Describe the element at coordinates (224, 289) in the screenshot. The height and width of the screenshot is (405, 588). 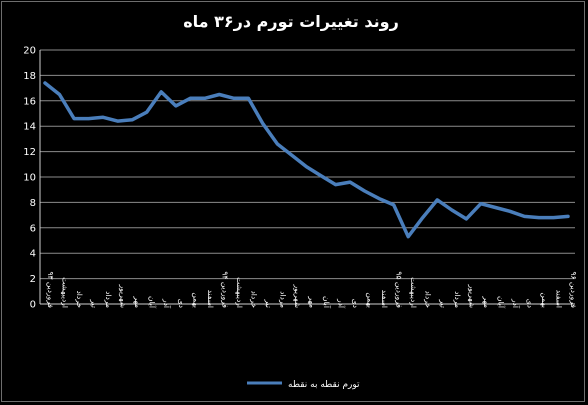
I see `x-tick-label: فروردین ۹۴` at that location.